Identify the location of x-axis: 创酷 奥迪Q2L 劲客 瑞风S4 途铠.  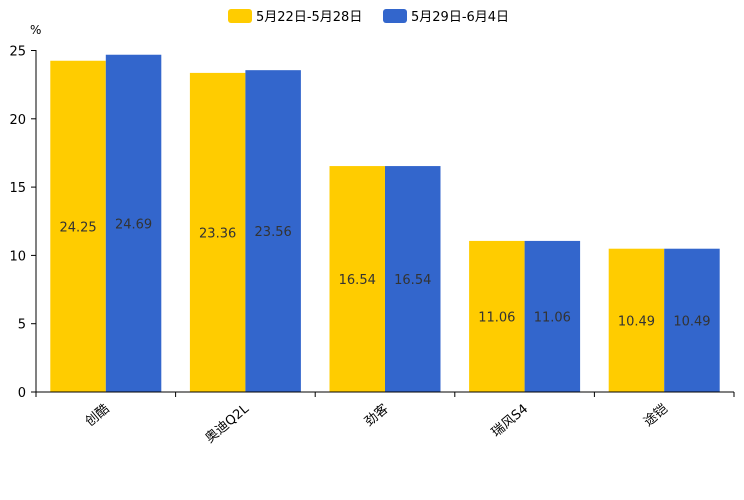
(385, 418).